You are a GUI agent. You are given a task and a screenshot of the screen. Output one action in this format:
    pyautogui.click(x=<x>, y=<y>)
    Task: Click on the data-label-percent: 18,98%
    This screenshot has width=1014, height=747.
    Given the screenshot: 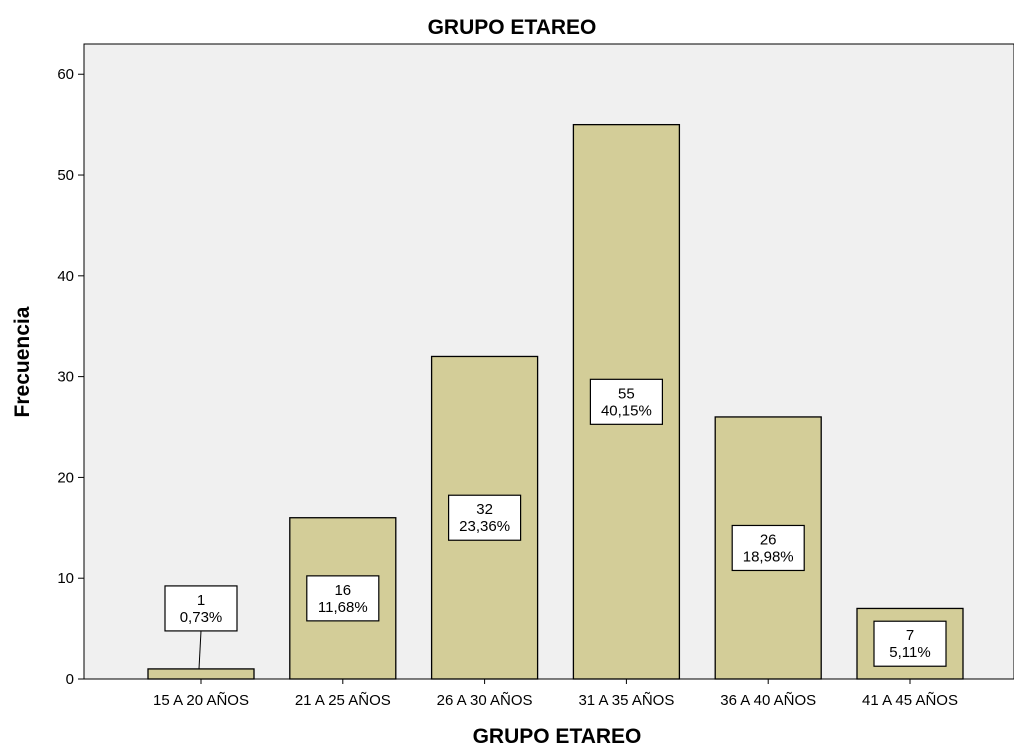 What is the action you would take?
    pyautogui.click(x=768, y=556)
    